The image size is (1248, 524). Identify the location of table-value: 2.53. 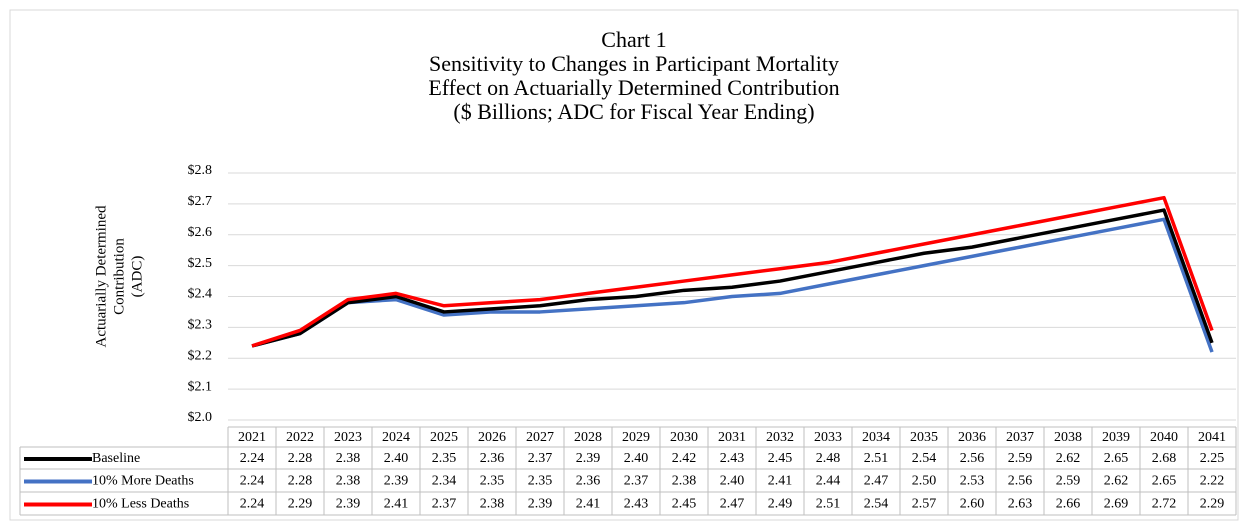
(972, 481).